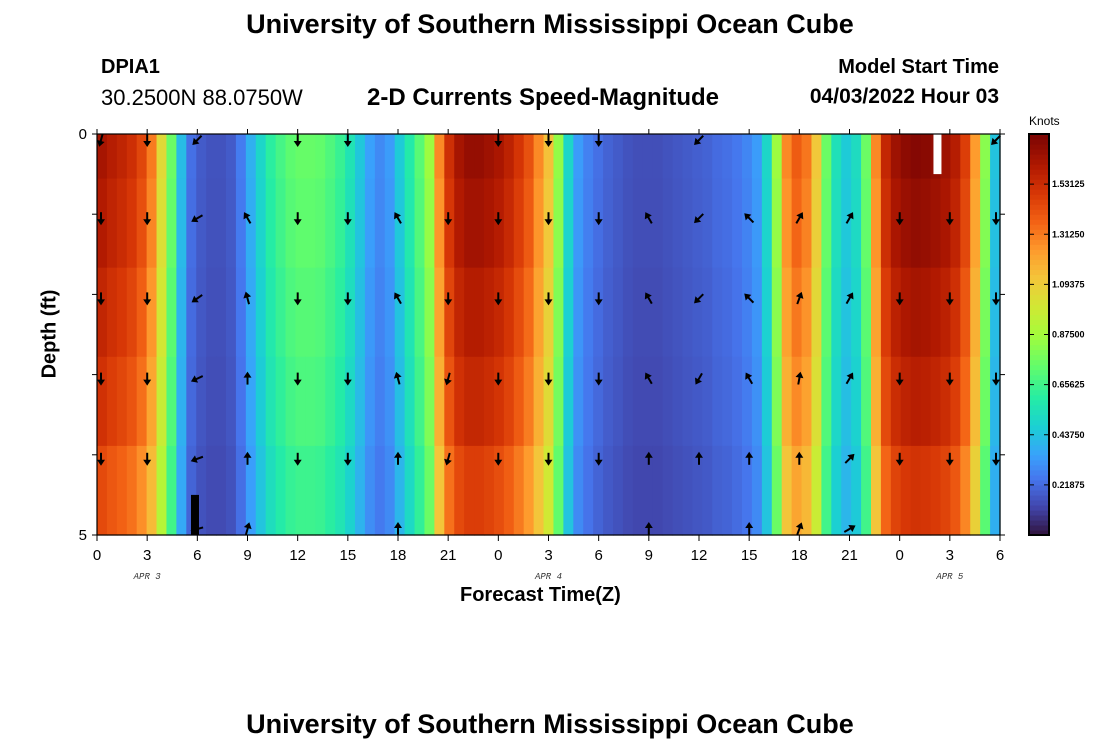  I want to click on chart-title: 2-D Currents Speed-Magnitude, so click(543, 97).